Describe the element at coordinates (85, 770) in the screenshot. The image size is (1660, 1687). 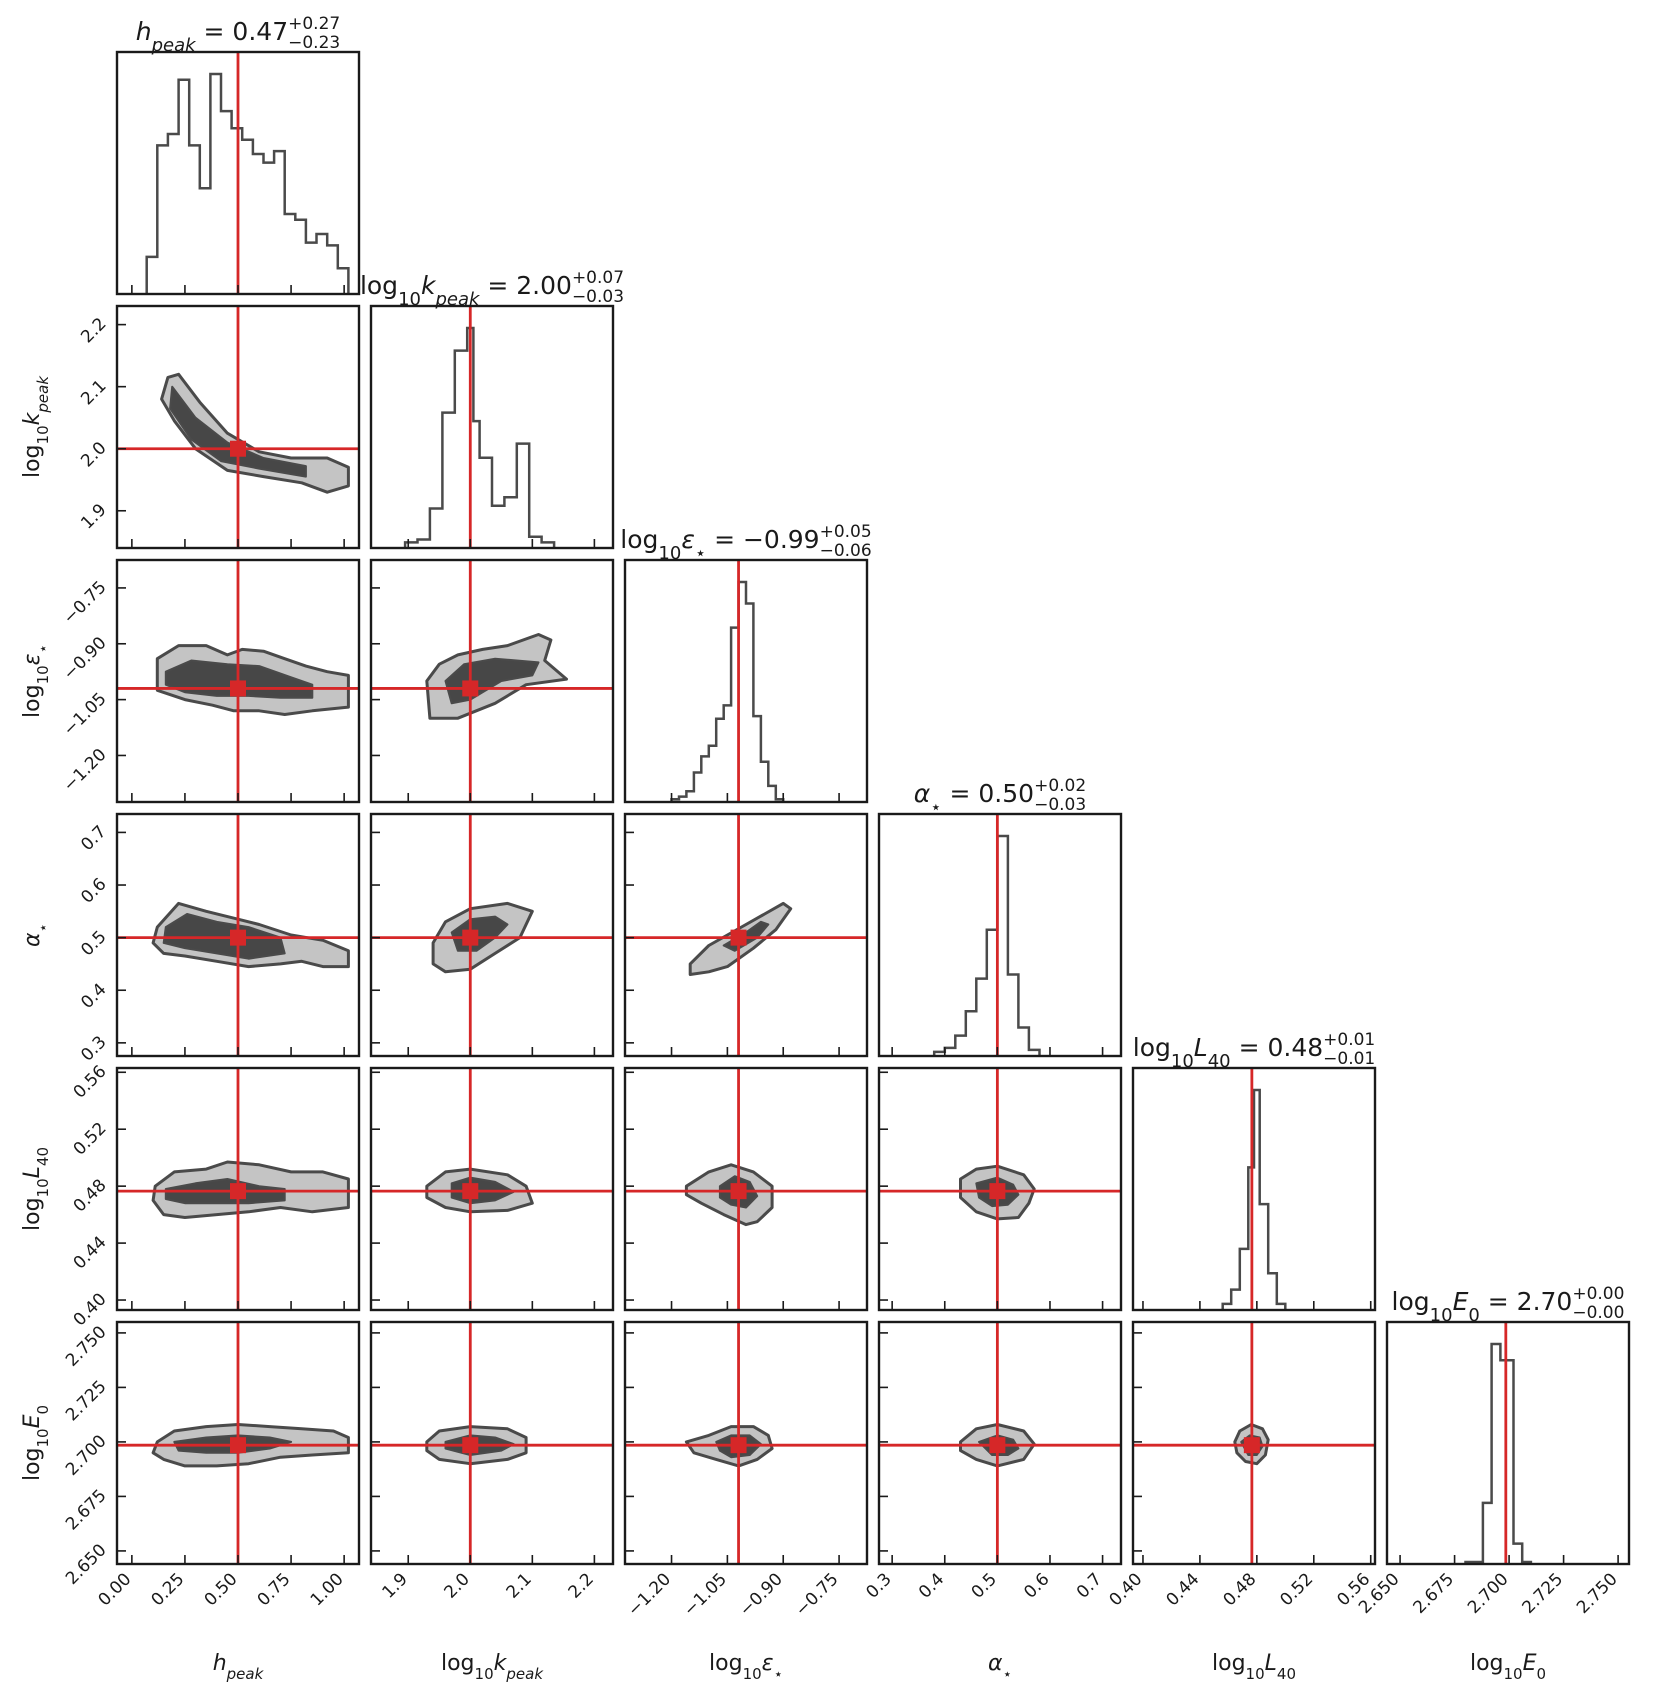
I see `ytick-label: −1.20` at that location.